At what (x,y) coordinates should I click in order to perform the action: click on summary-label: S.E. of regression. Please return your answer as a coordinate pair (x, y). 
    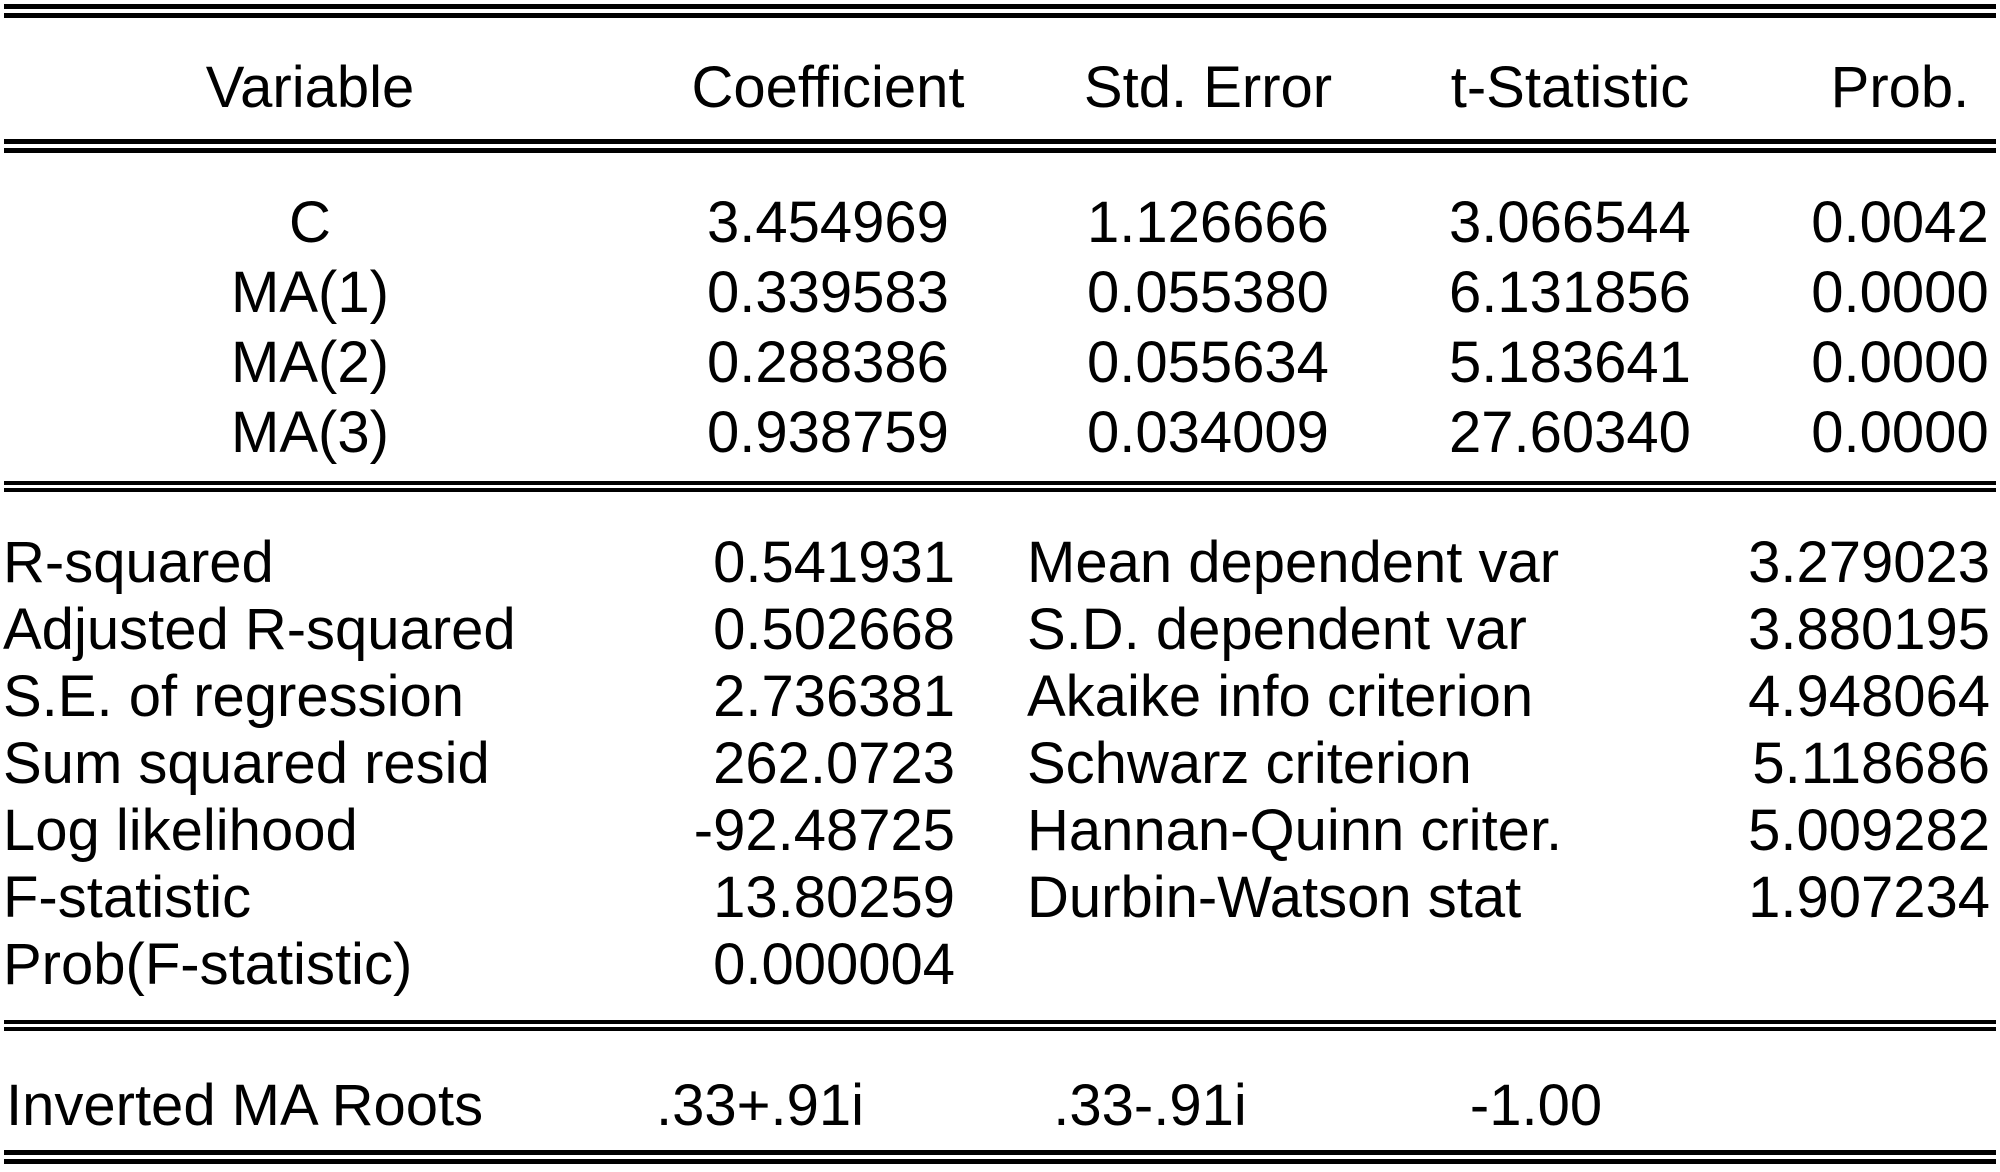
    Looking at the image, I should click on (233, 696).